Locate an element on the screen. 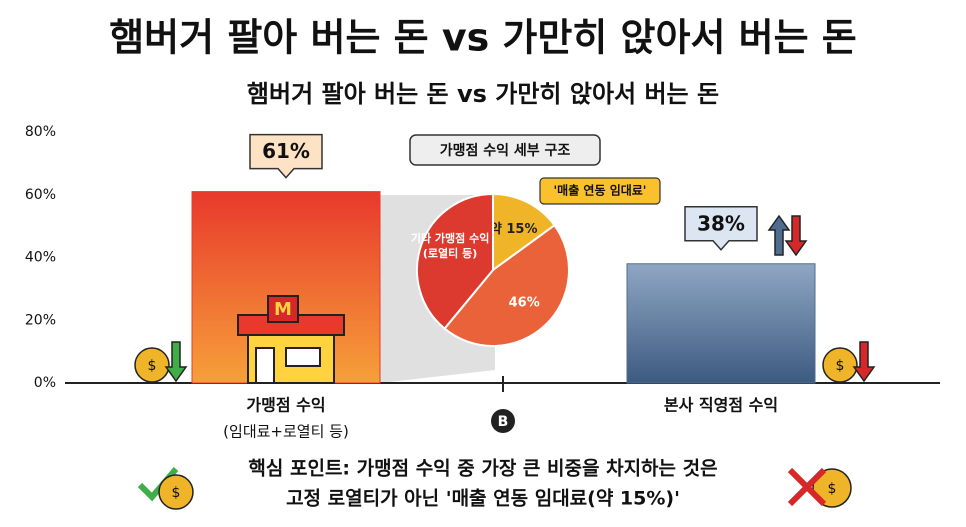 This screenshot has height=527, width=966. pie-title-box is located at coordinates (505, 150).